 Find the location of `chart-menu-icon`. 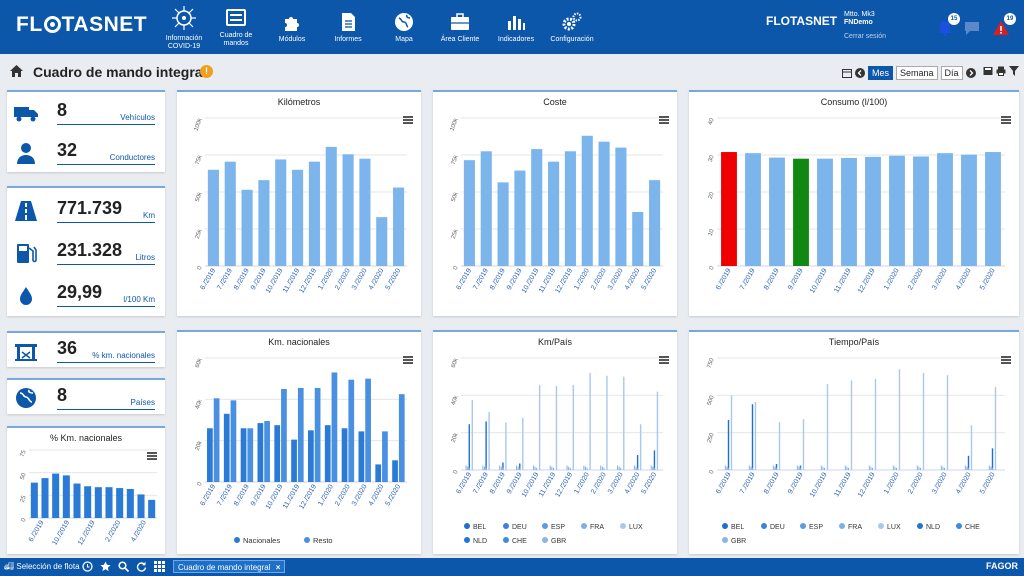

chart-menu-icon is located at coordinates (1006, 120).